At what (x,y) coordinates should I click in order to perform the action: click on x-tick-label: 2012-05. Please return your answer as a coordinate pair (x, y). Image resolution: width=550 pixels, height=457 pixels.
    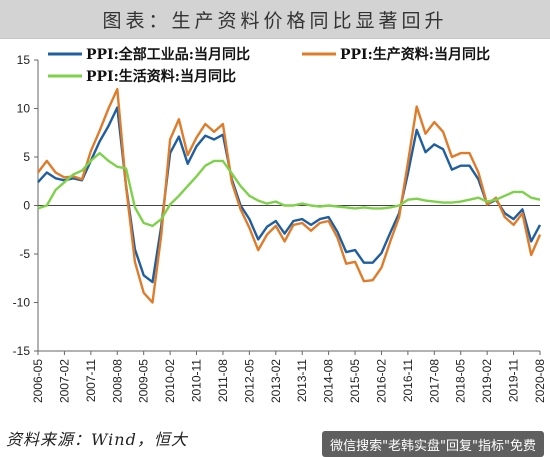
    Looking at the image, I should click on (249, 381).